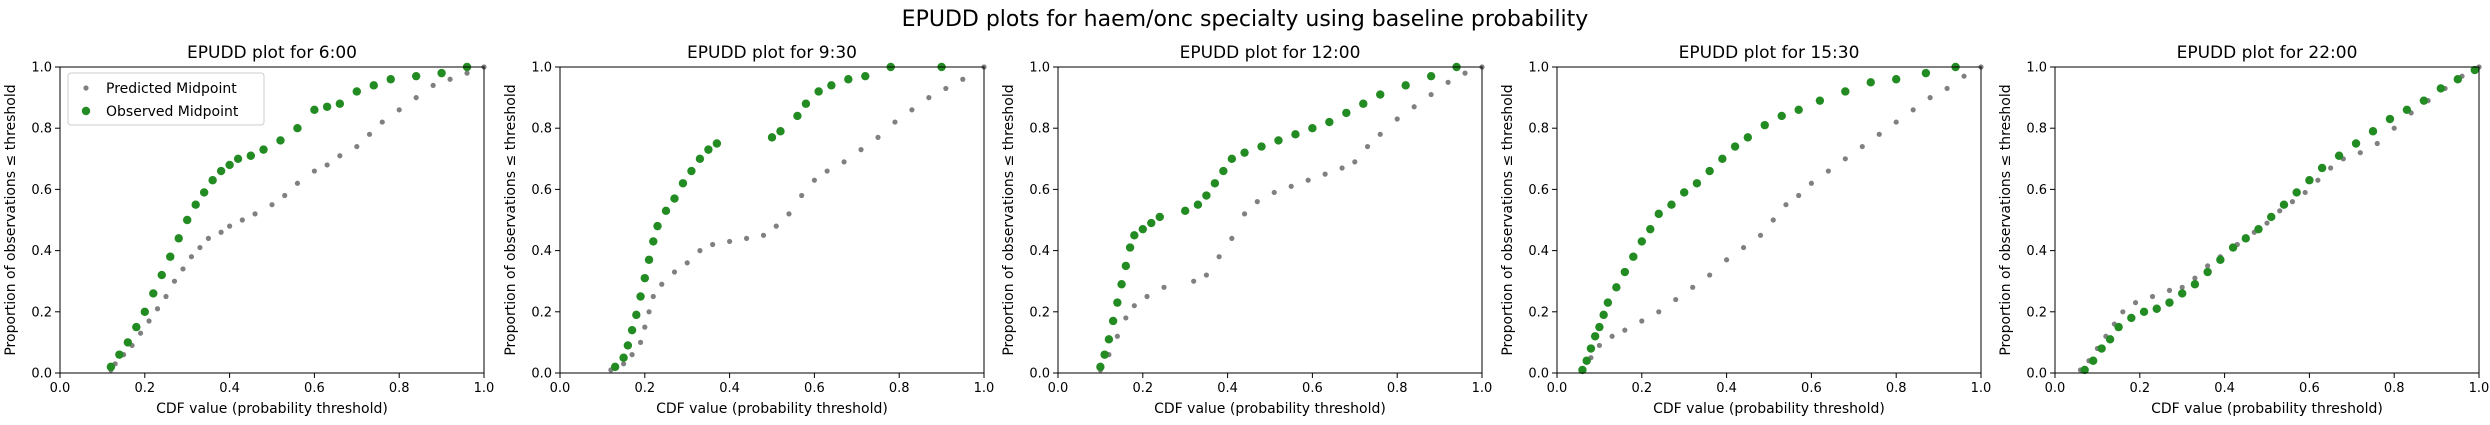  I want to click on y-tick-label: 1.0, so click(1039, 68).